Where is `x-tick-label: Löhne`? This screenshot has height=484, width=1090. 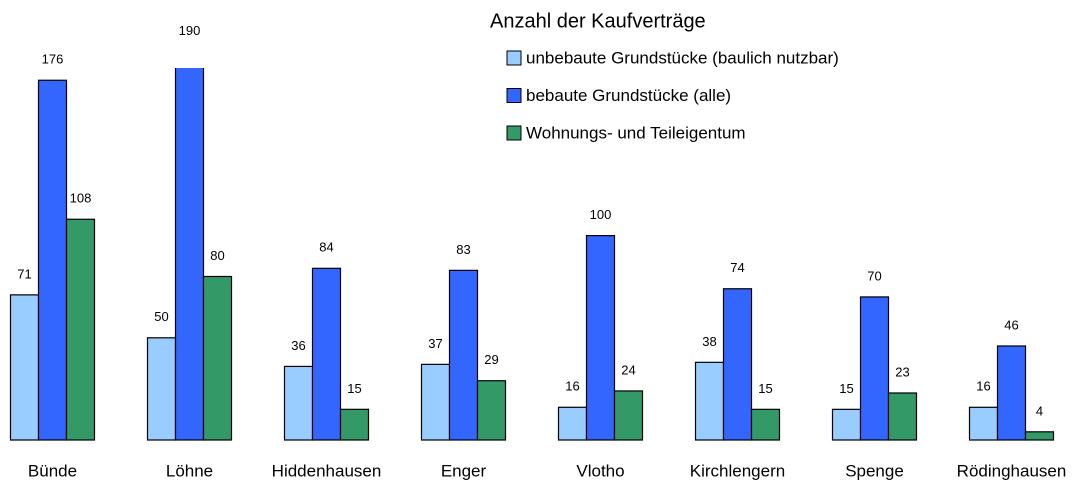 x-tick-label: Löhne is located at coordinates (189, 470).